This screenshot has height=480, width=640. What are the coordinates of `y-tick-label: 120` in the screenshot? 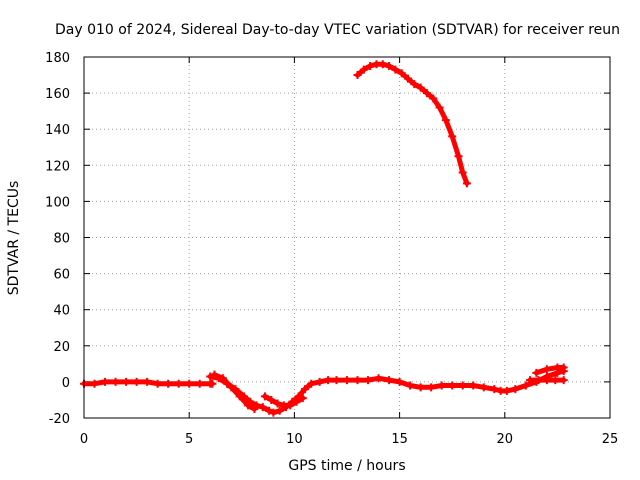 It's located at (57, 166).